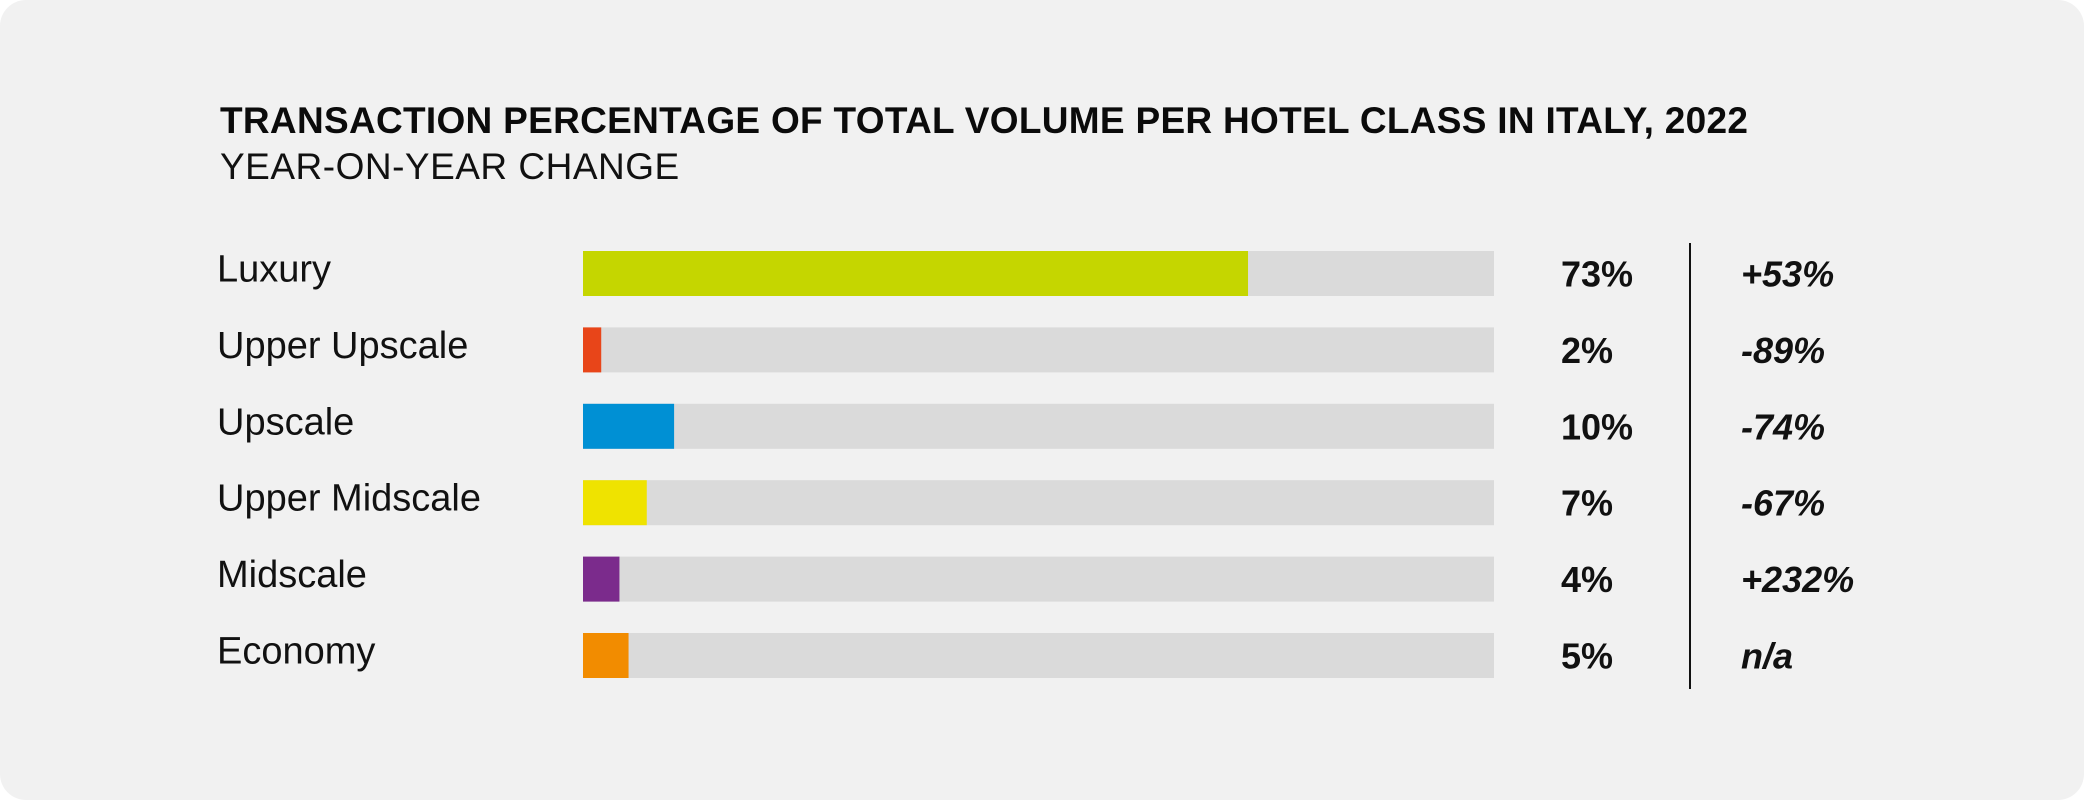  What do you see at coordinates (1587, 350) in the screenshot?
I see `value-label: 2%` at bounding box center [1587, 350].